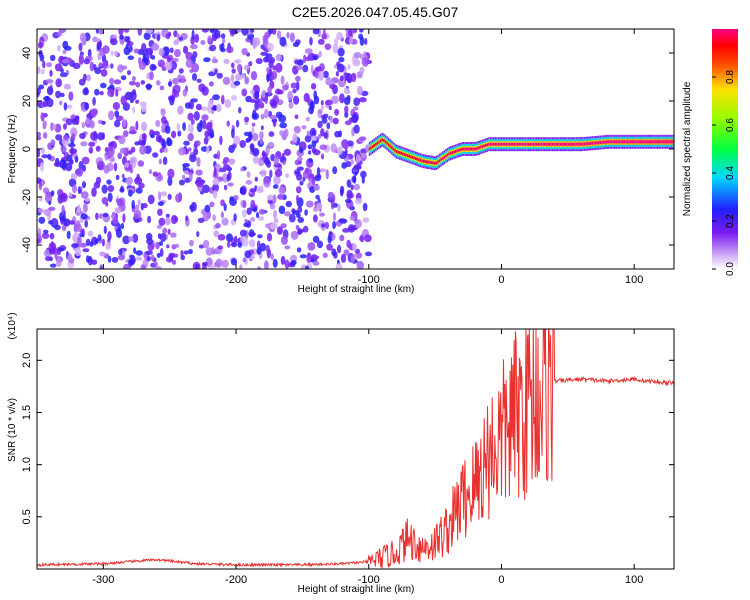 The height and width of the screenshot is (600, 750). I want to click on y-tick-label: 1.5, so click(27, 412).